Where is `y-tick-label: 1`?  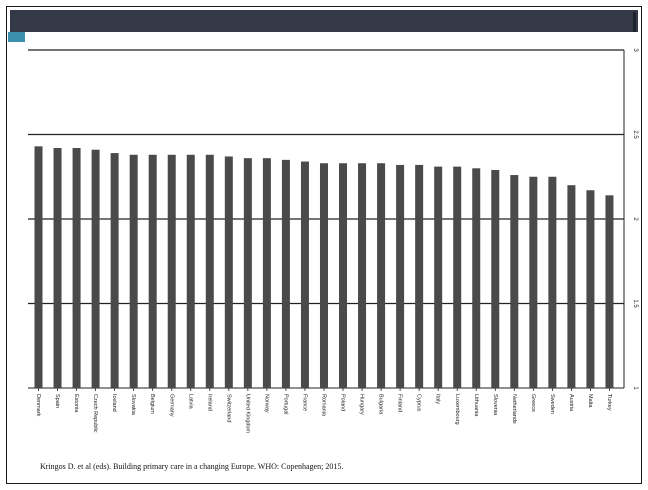
y-tick-label: 1 is located at coordinates (635, 388).